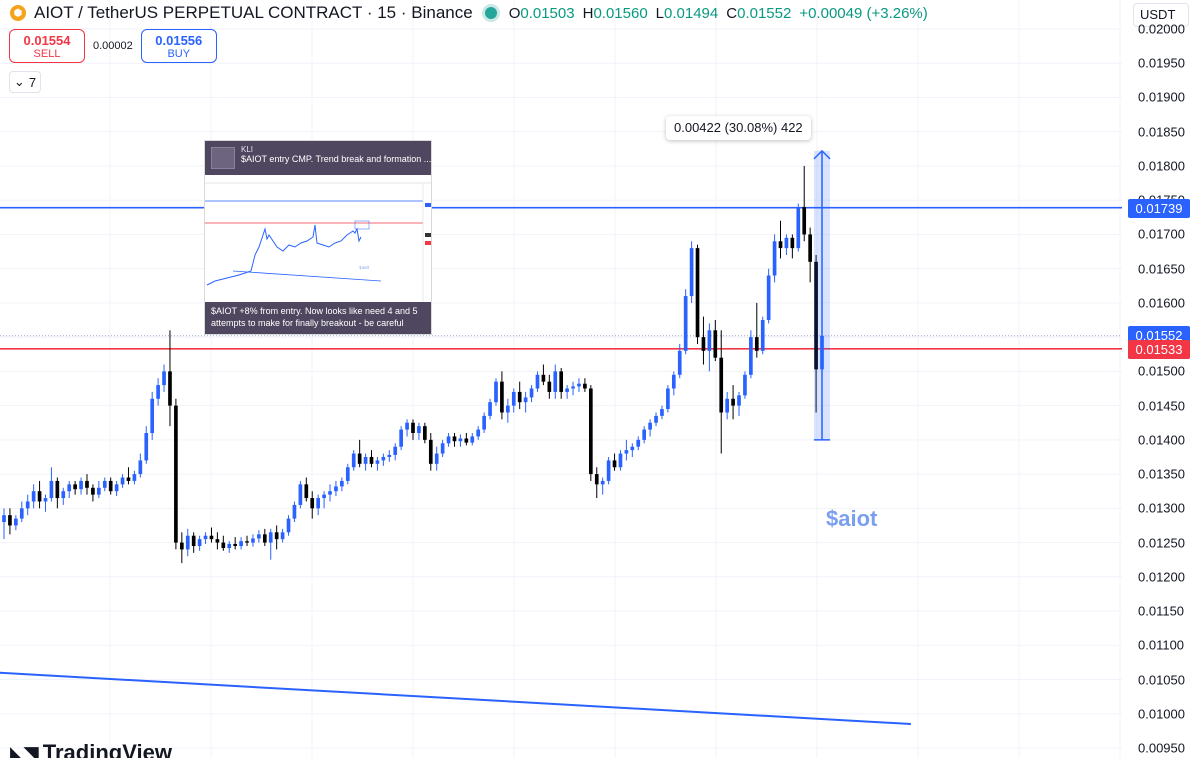  I want to click on aiot-coin-icon: ⬢, so click(18, 13).